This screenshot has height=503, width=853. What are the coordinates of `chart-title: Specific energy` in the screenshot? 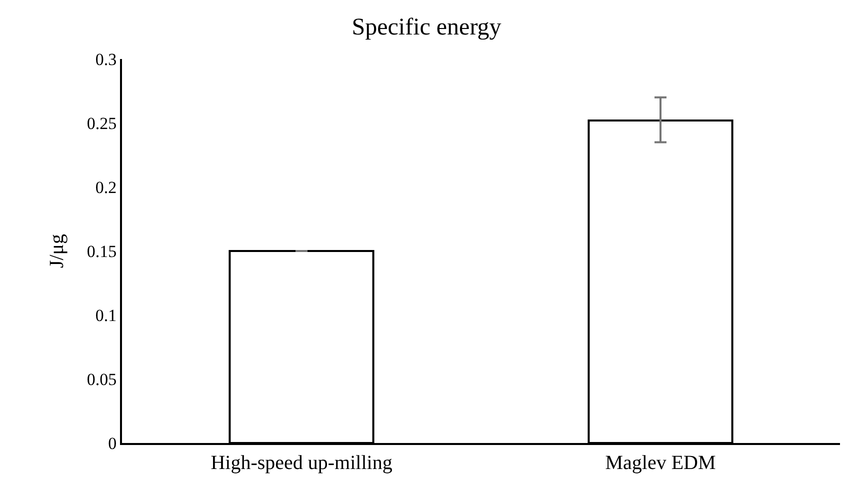 It's located at (427, 27).